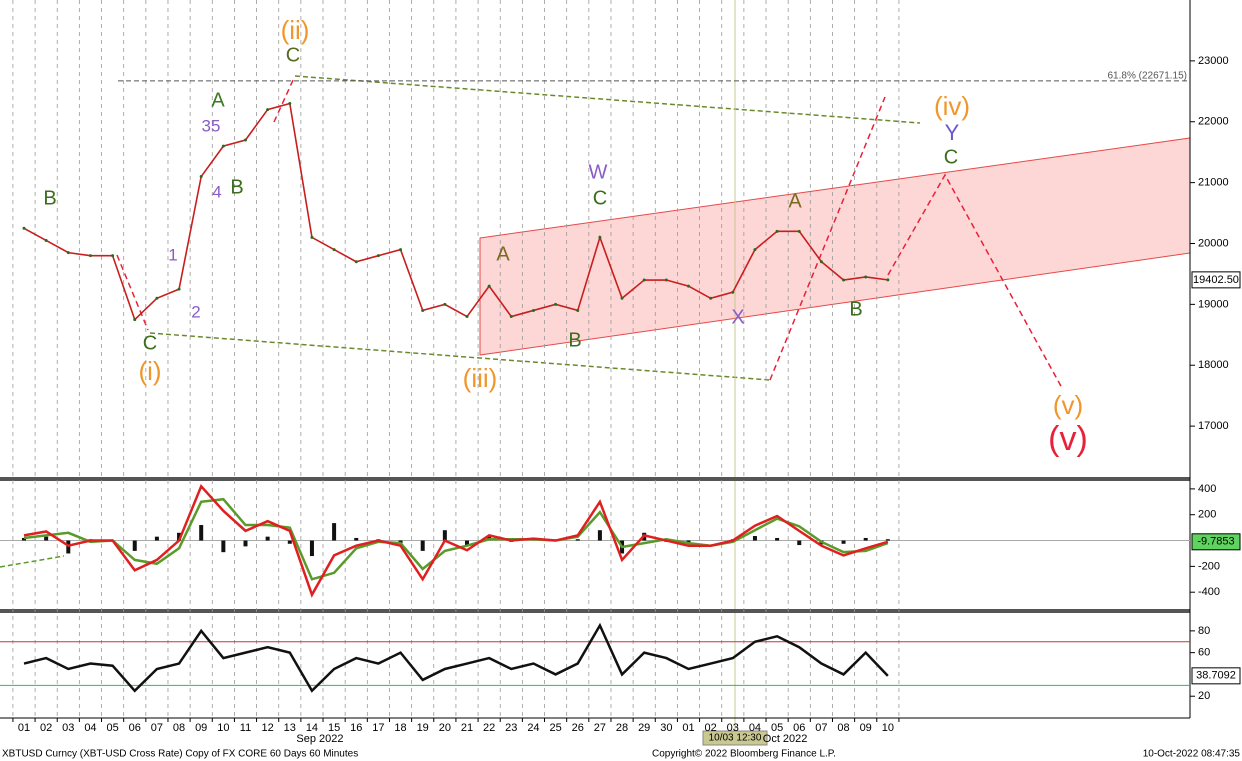  I want to click on y-tick-label: 60, so click(1204, 653).